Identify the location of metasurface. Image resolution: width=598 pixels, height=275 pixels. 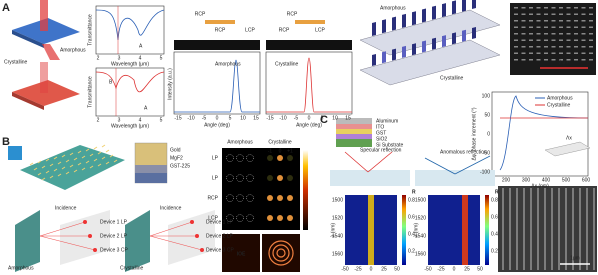
(27, 241).